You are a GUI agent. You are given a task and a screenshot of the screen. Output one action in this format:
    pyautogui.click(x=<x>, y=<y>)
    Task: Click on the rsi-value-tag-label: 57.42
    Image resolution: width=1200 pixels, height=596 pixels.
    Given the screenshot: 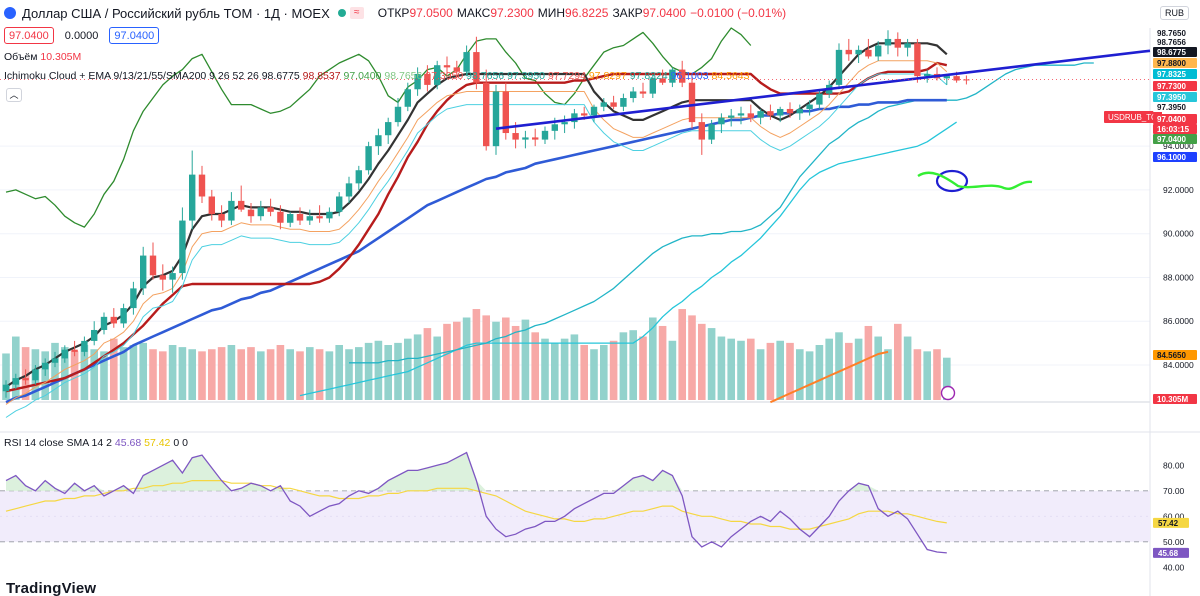 What is the action you would take?
    pyautogui.click(x=1168, y=523)
    